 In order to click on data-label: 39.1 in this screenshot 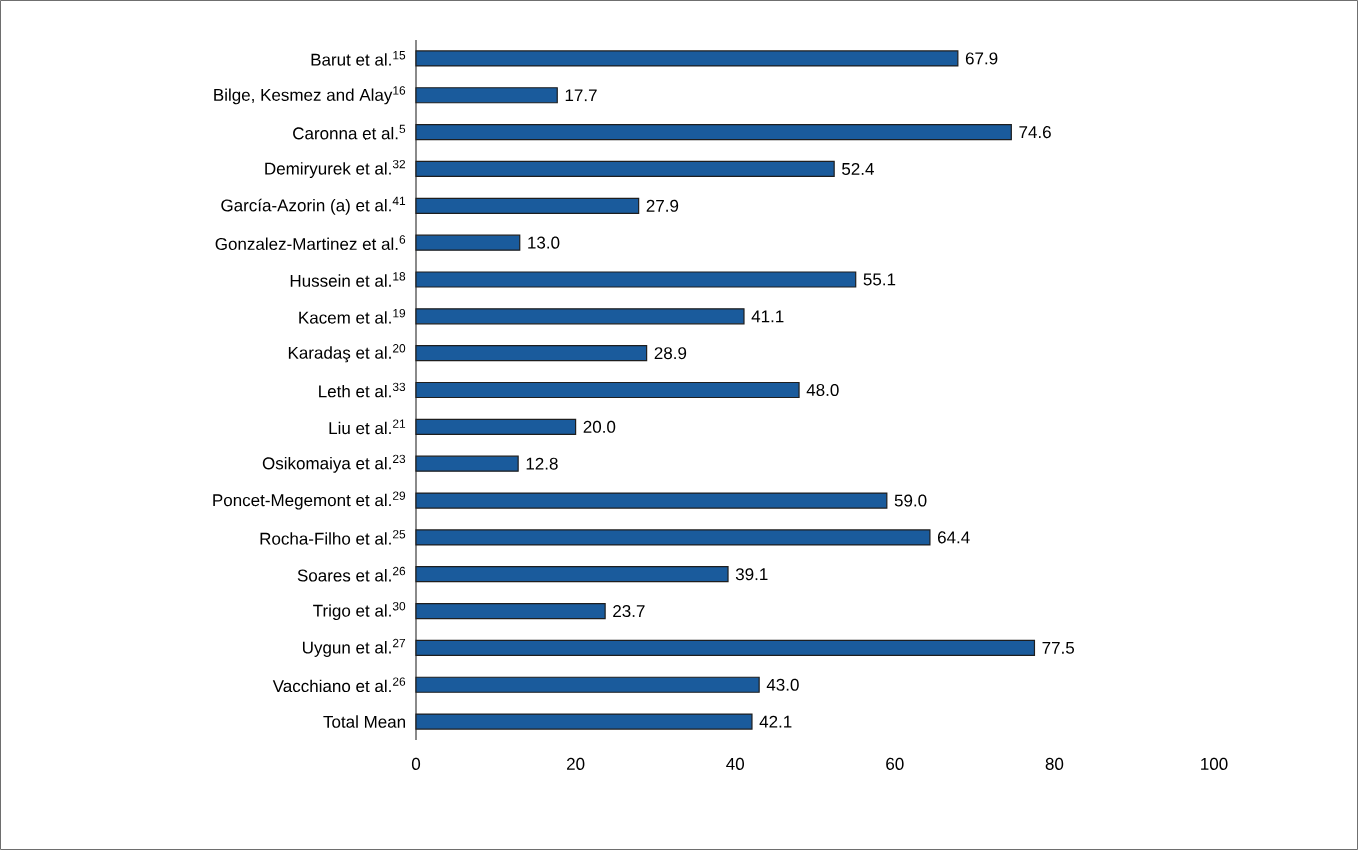, I will do `click(751, 574)`.